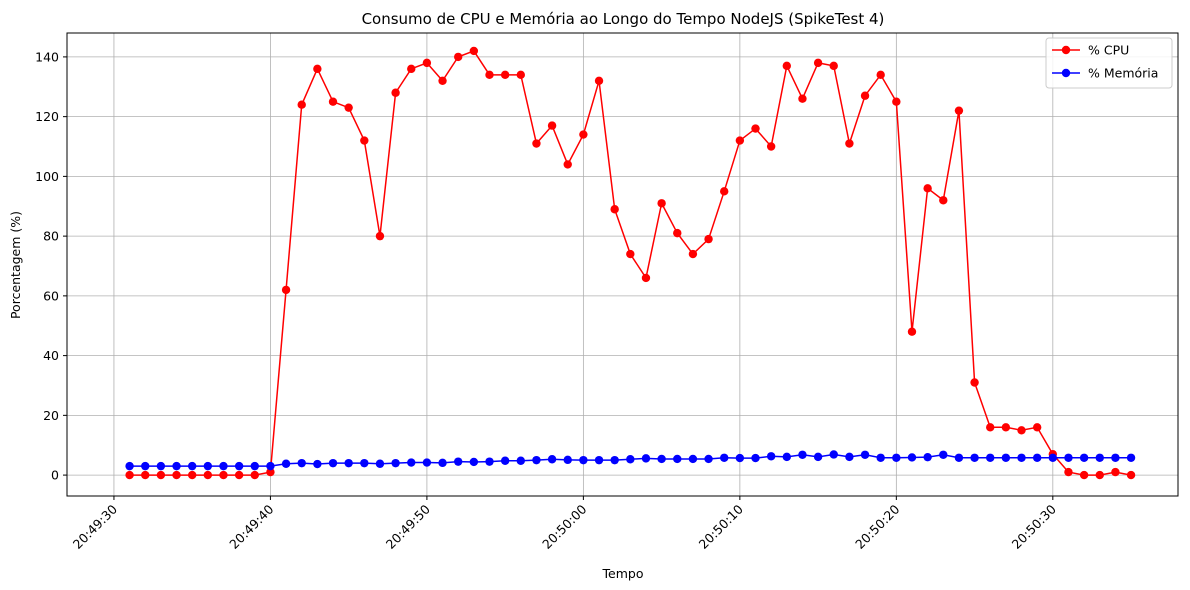 This screenshot has width=1190, height=590. What do you see at coordinates (1123, 73) in the screenshot?
I see `legend-label: % Memória` at bounding box center [1123, 73].